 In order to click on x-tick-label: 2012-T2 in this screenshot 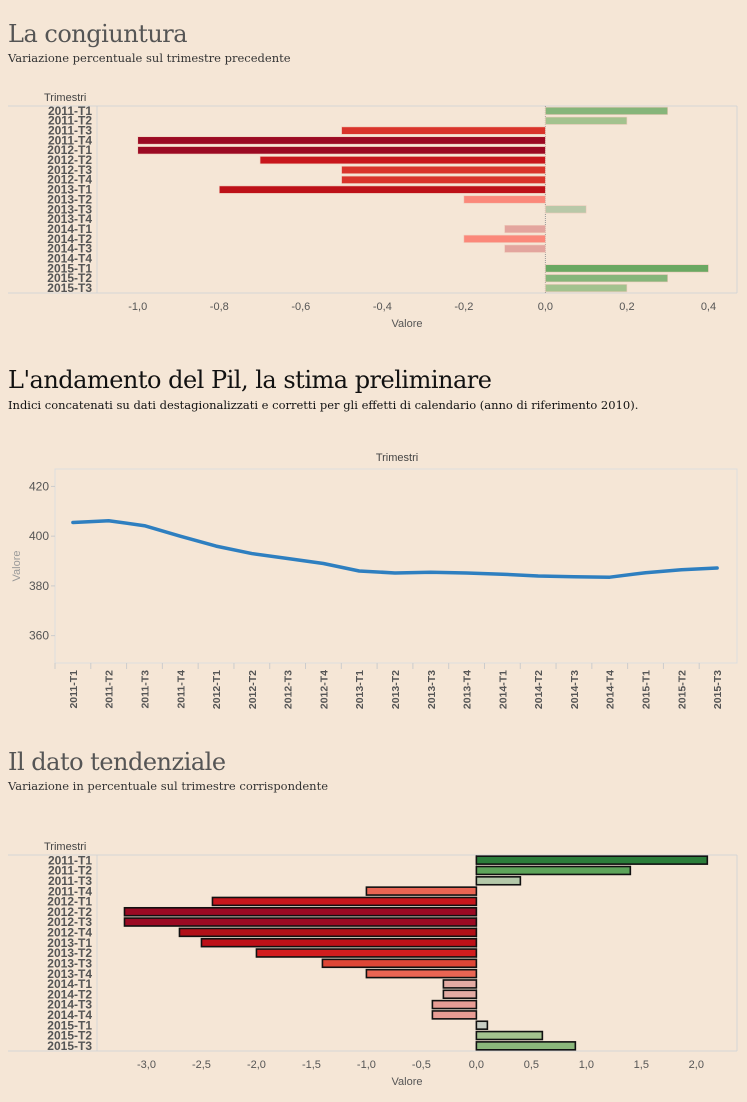, I will do `click(253, 689)`.